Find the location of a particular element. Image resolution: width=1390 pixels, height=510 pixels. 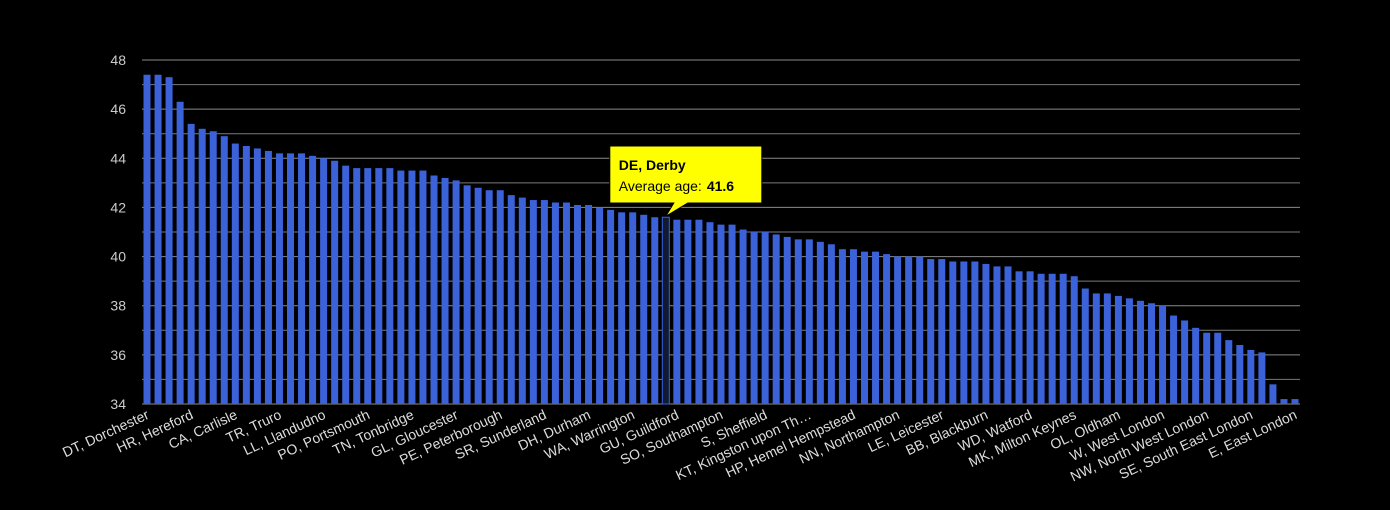

y-tick-label: 44 is located at coordinates (118, 158).